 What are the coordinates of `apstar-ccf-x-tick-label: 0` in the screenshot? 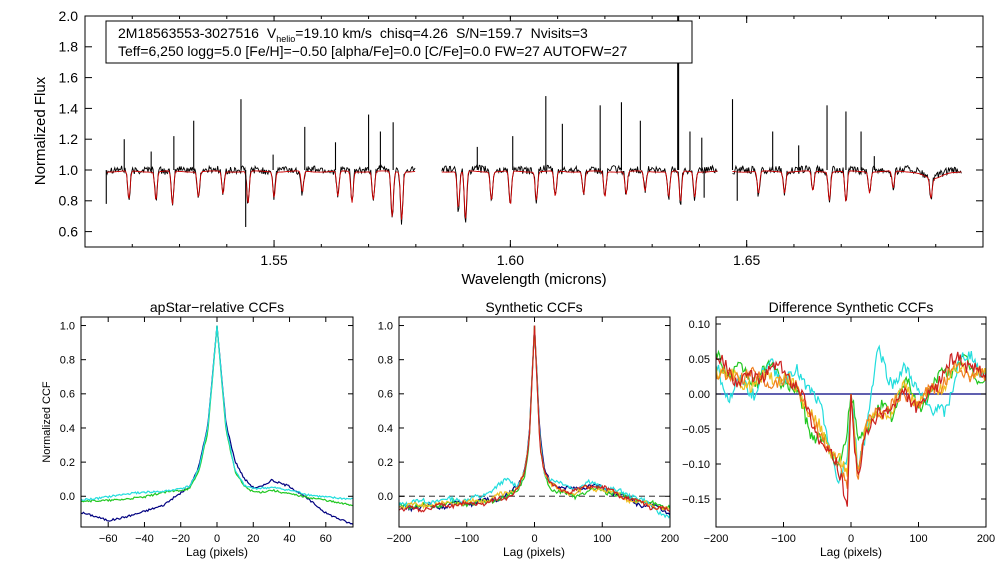 It's located at (217, 539).